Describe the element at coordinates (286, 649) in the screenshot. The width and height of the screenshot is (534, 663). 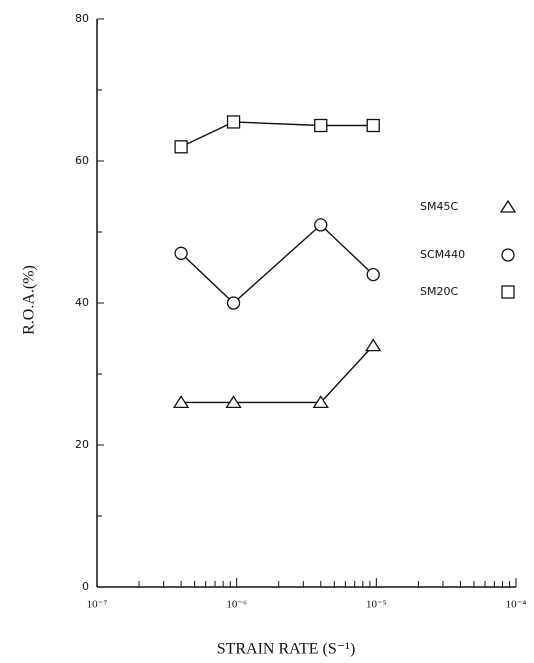
I see `x-axis-label: STRAIN RATE (S⁻¹)` at that location.